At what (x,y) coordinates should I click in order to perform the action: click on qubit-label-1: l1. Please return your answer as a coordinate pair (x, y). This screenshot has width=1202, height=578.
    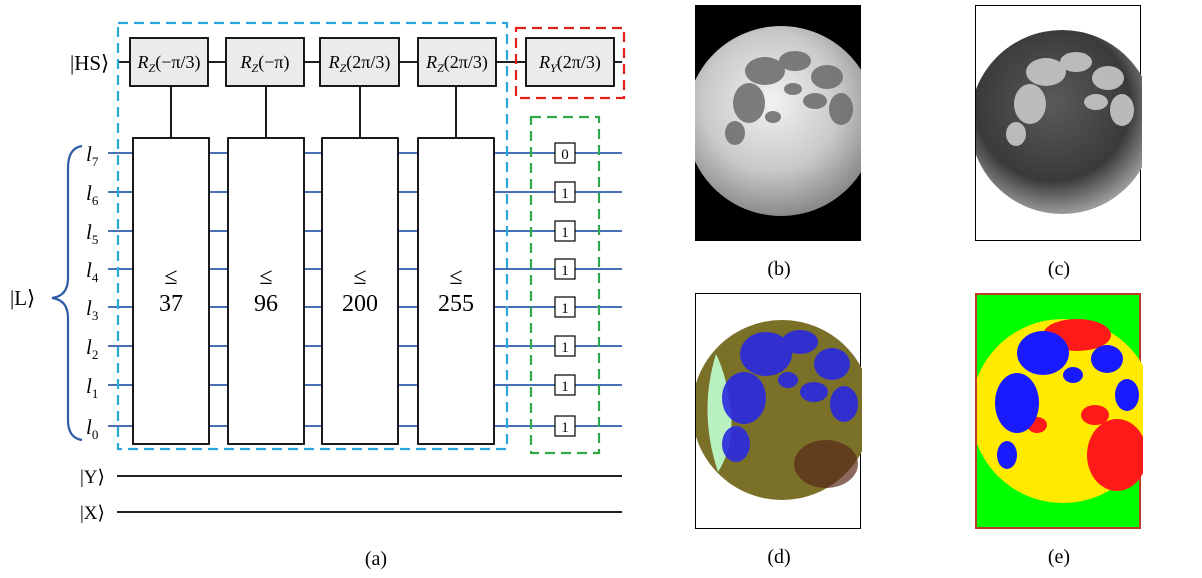
    Looking at the image, I should click on (92, 387).